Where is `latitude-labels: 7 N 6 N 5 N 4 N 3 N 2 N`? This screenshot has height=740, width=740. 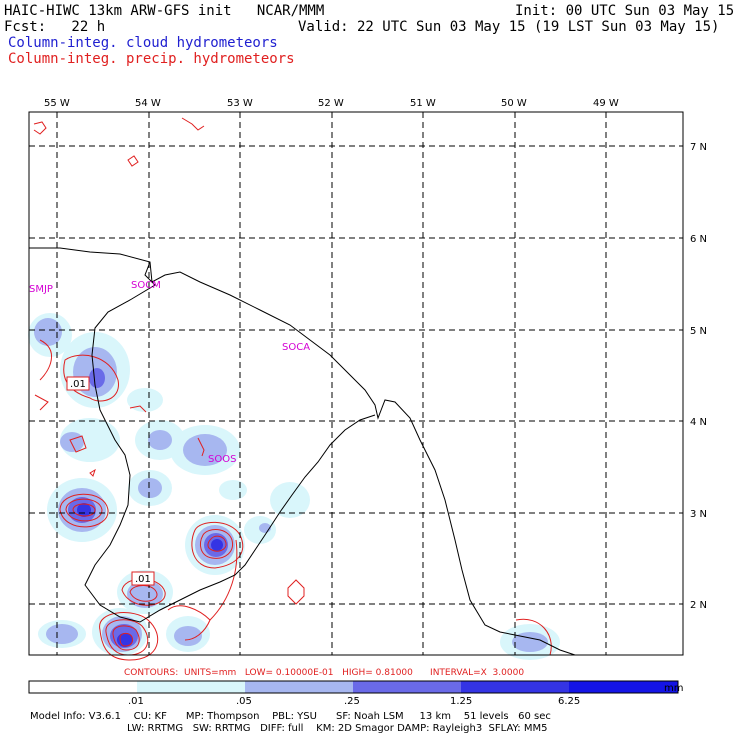 latitude-labels: 7 N 6 N 5 N 4 N 3 N 2 N is located at coordinates (698, 376).